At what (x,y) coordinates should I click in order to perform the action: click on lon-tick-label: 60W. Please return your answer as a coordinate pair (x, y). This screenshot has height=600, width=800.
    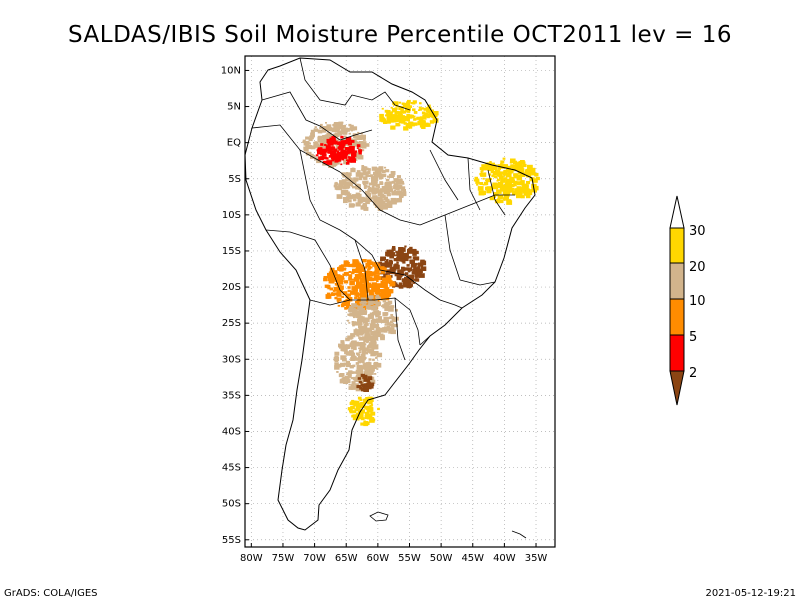
    Looking at the image, I should click on (378, 558).